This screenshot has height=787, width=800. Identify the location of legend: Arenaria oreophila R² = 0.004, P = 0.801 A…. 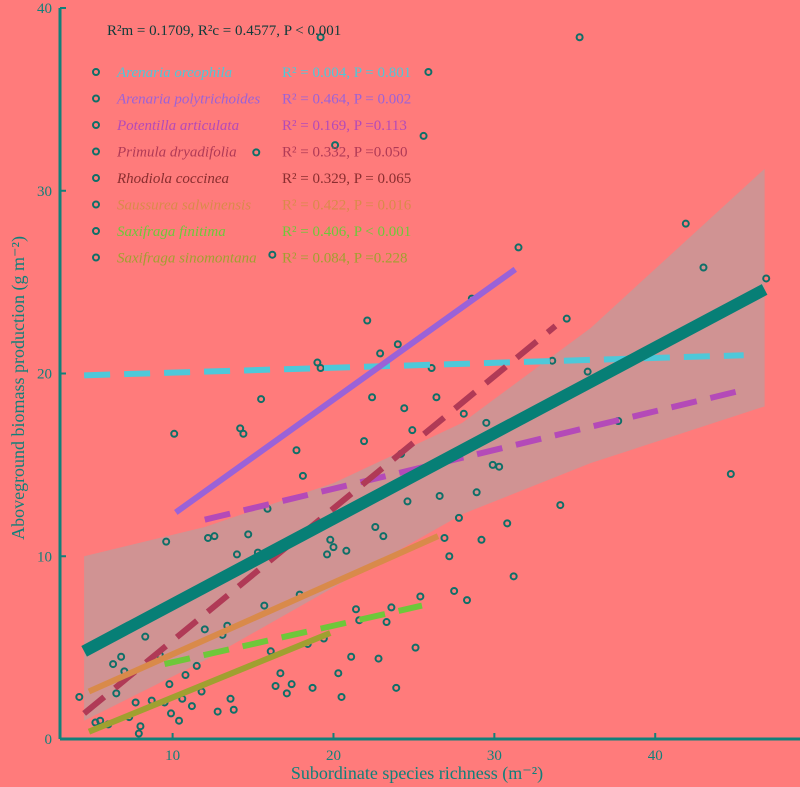
(252, 166).